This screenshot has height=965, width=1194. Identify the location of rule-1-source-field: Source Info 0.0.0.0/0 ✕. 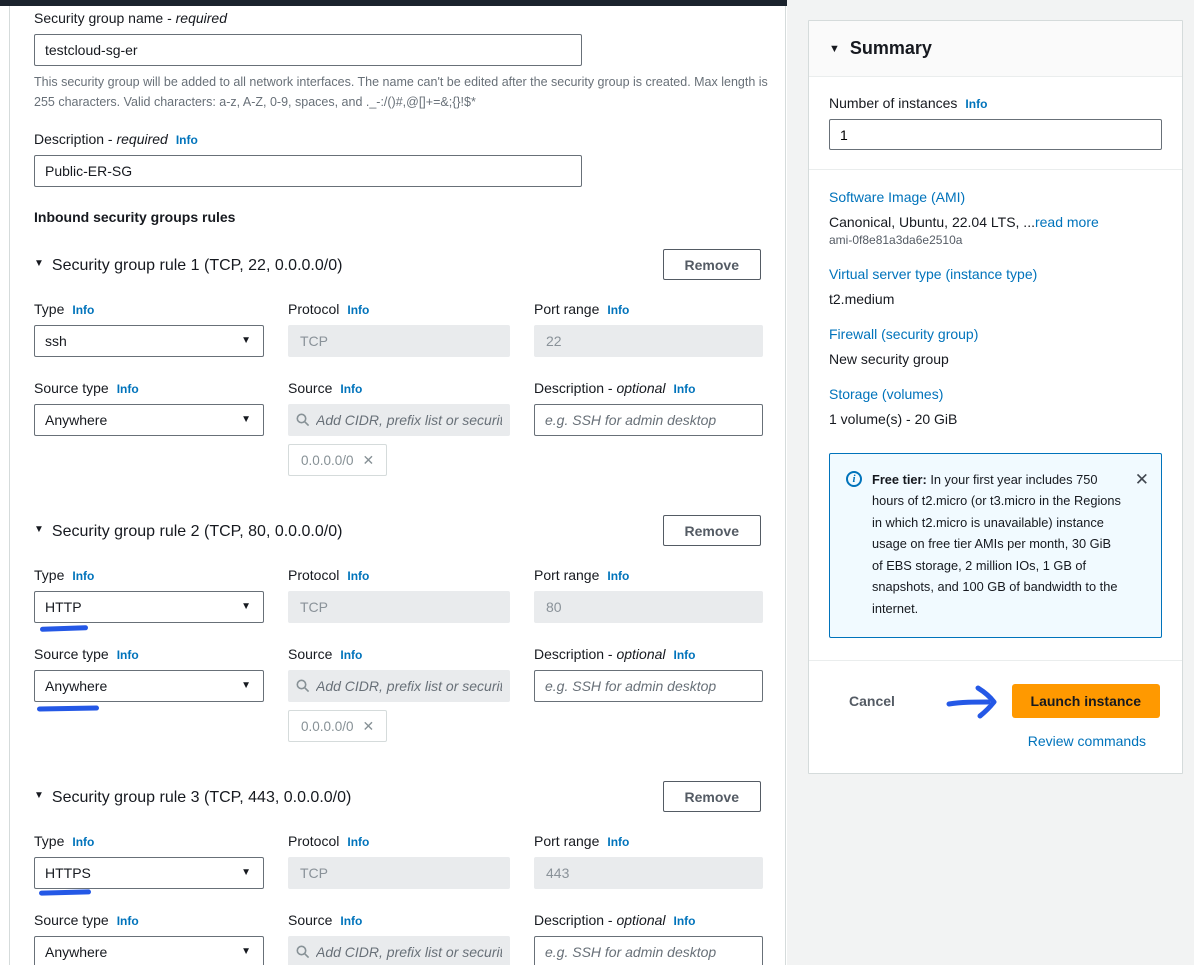
(399, 428).